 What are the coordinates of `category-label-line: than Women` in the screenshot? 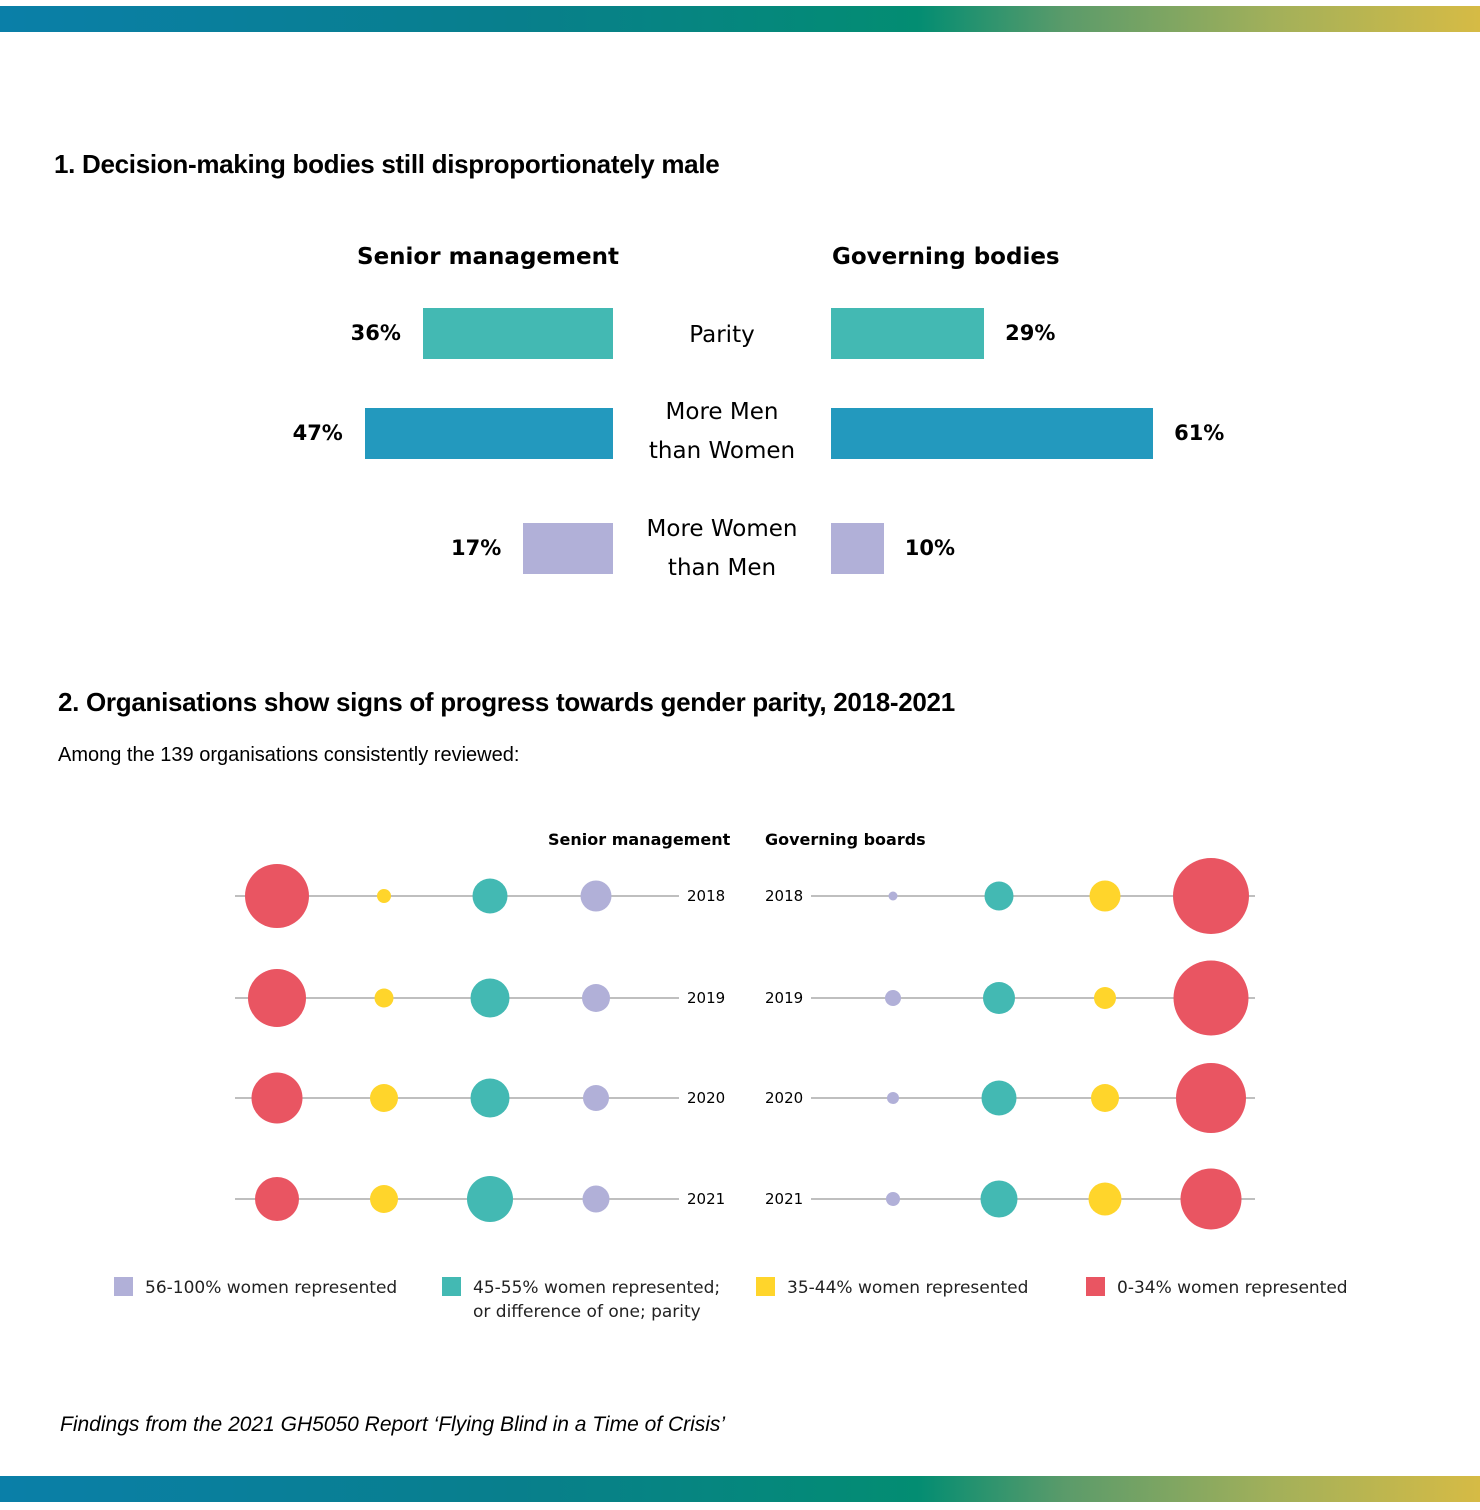 It's located at (722, 451).